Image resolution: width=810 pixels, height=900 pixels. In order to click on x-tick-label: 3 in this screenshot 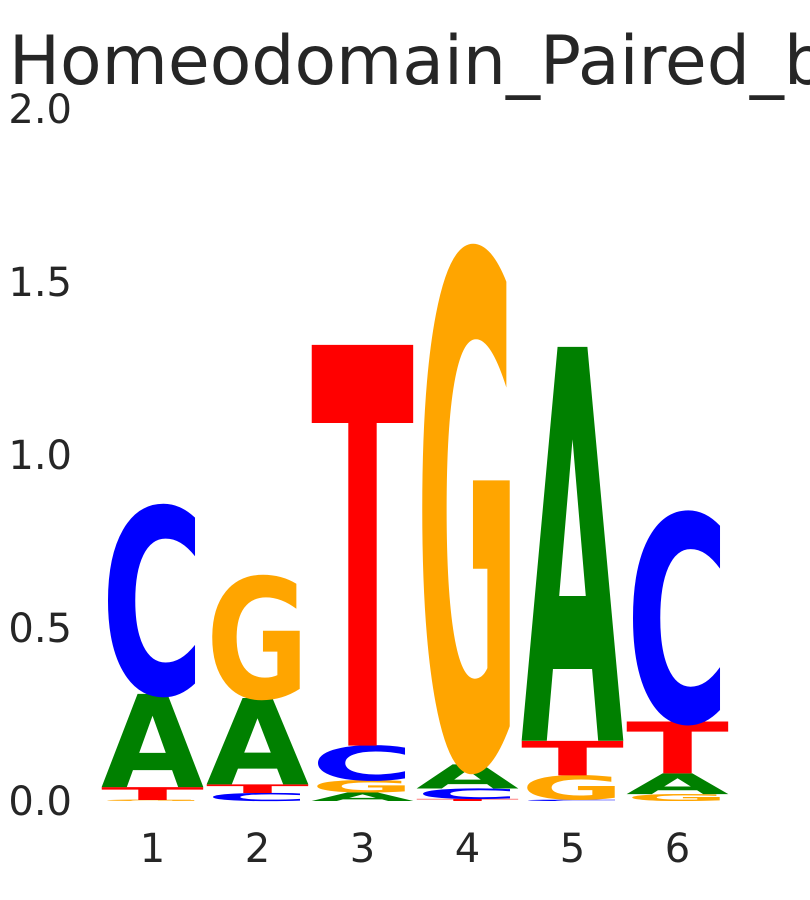, I will do `click(362, 849)`.